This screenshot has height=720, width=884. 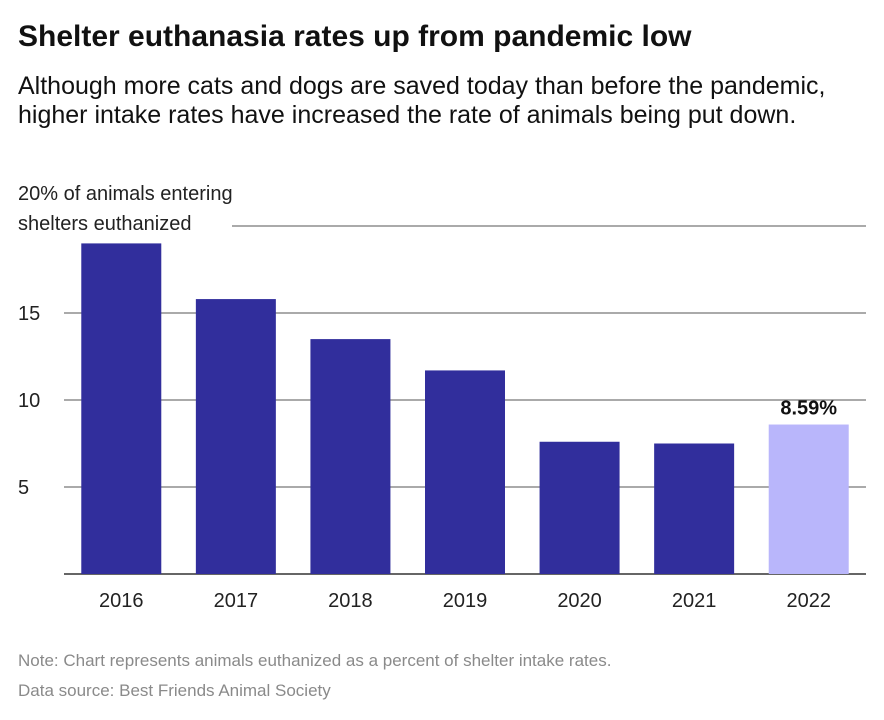 I want to click on x-tick-label: 2016, so click(x=121, y=601).